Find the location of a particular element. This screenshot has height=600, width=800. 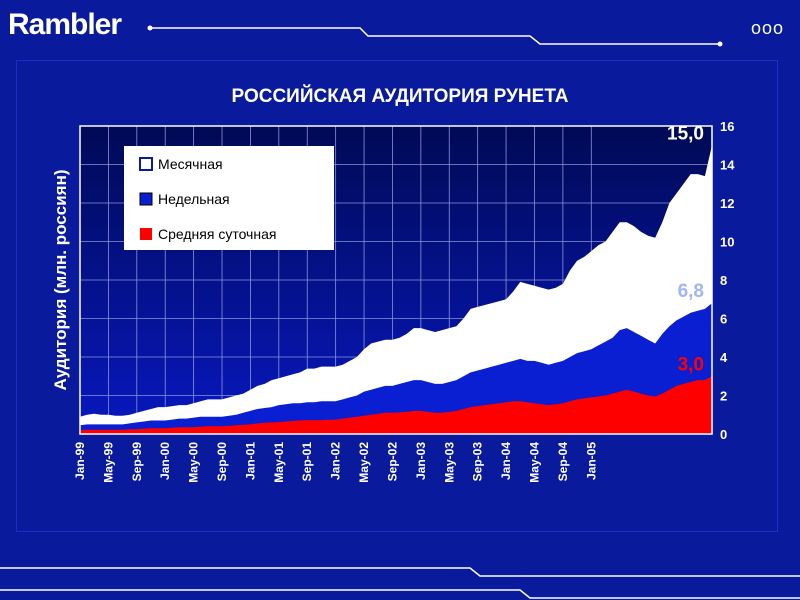

chart-title: РОССИЙСКАЯ АУДИТОРИЯ РУНЕТА is located at coordinates (400, 96).